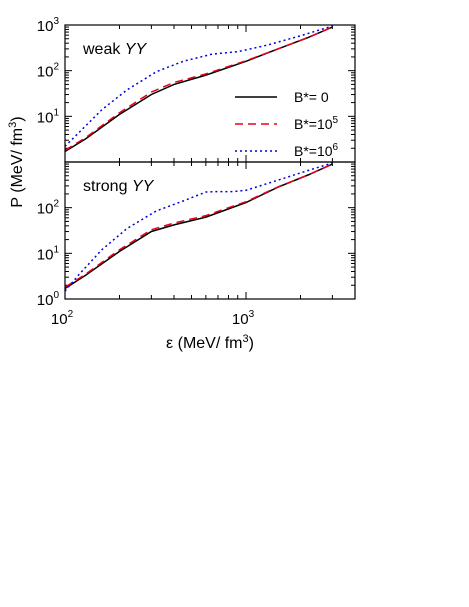  I want to click on x-tick-label: 10², so click(62, 318).